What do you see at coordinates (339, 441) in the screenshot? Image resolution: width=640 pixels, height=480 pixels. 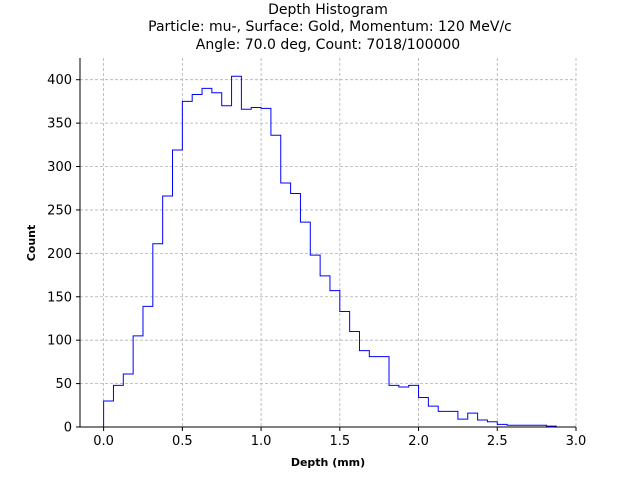 I see `x-tick-label: 1.5` at bounding box center [339, 441].